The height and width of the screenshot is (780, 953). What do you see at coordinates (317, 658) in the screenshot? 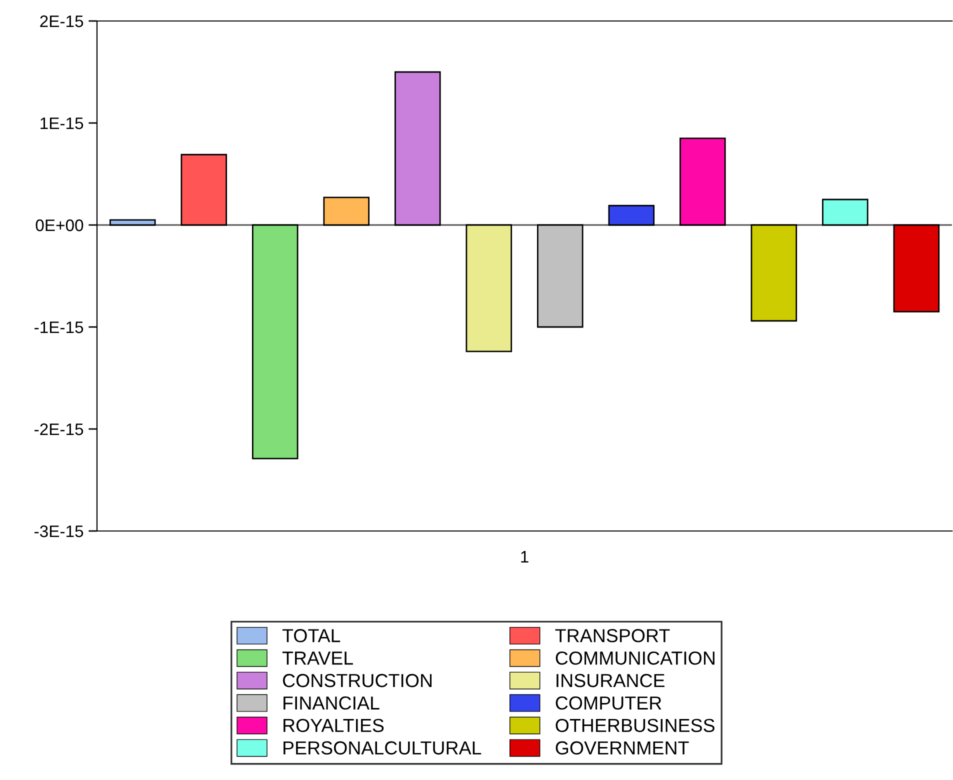
I see `legend-label: TRAVEL` at bounding box center [317, 658].